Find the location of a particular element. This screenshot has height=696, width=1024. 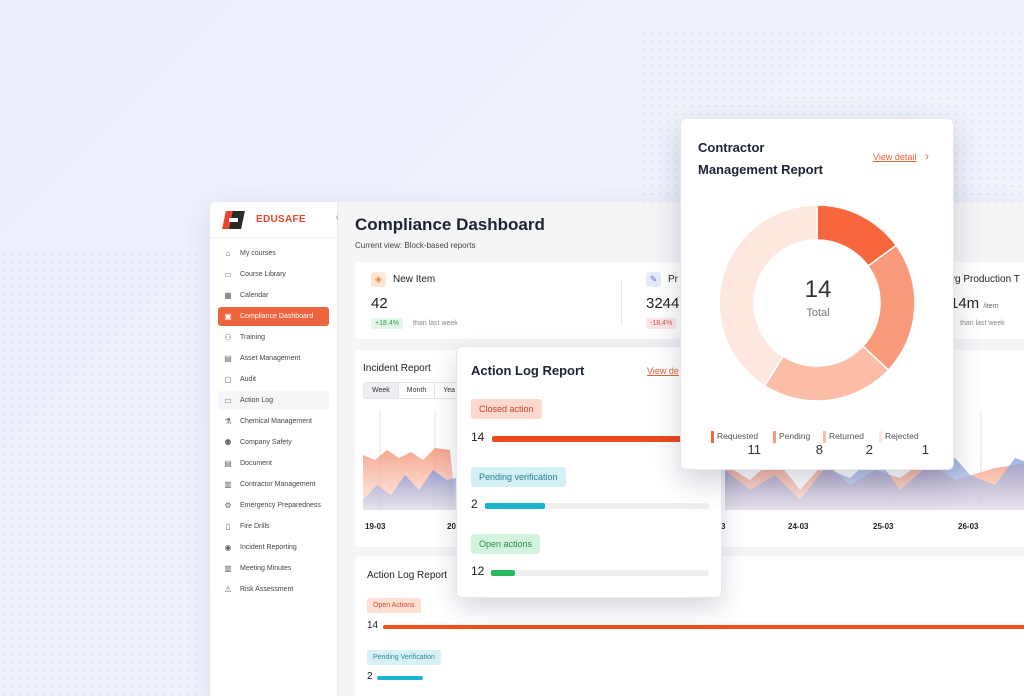

stat-value: 14m /item is located at coordinates (974, 303).